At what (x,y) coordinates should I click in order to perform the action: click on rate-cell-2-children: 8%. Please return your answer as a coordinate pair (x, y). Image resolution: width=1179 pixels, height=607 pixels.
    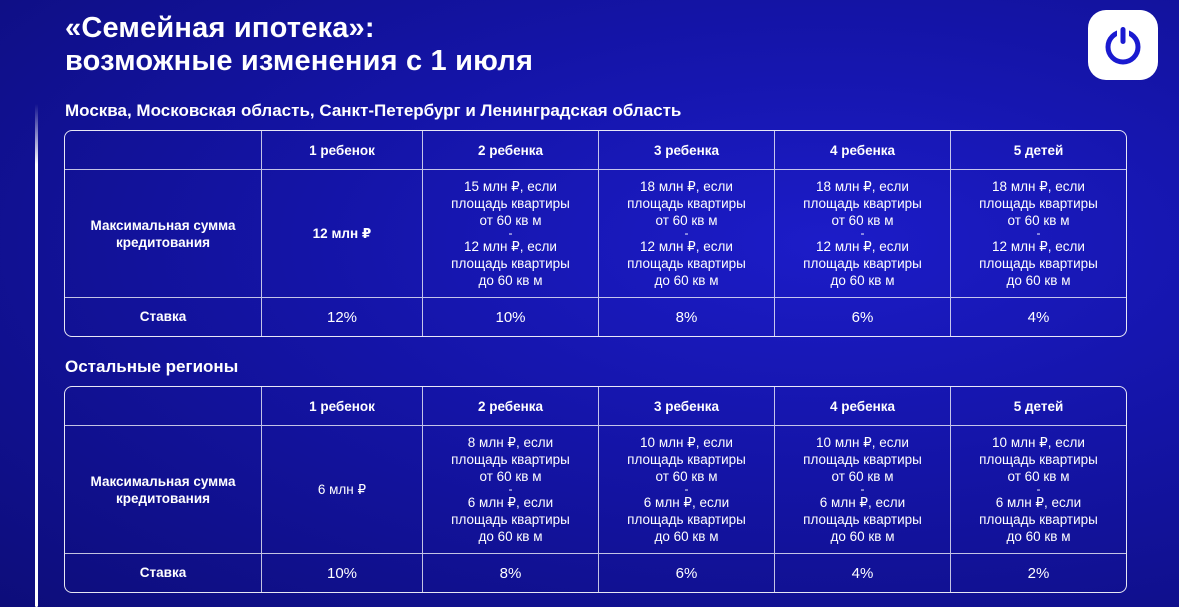
    Looking at the image, I should click on (511, 573).